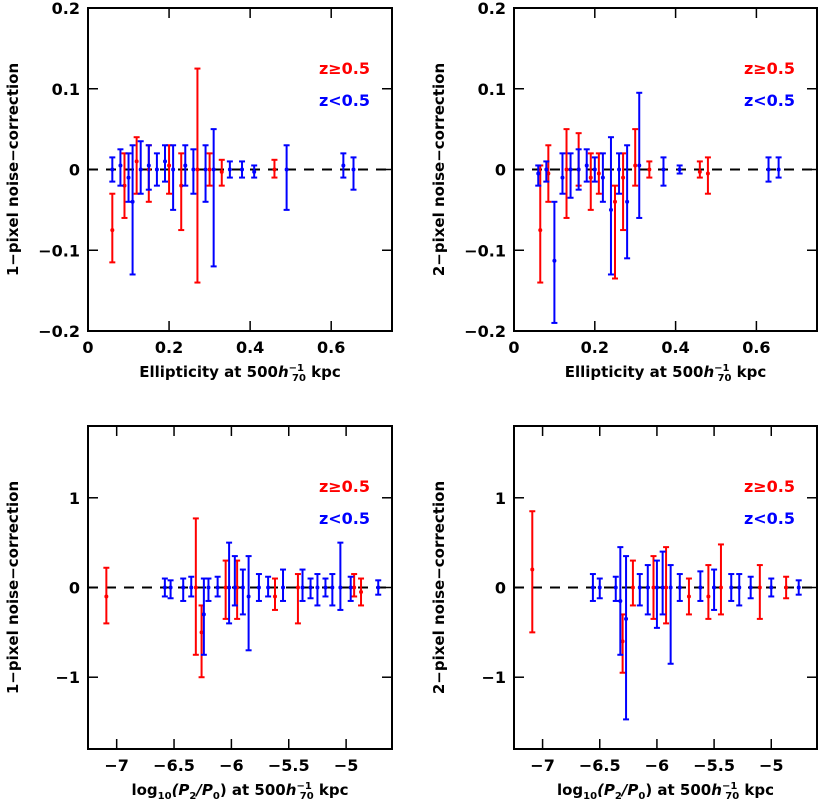 The image size is (830, 807). Describe the element at coordinates (675, 347) in the screenshot. I see `x-tick-label: 0.4` at that location.